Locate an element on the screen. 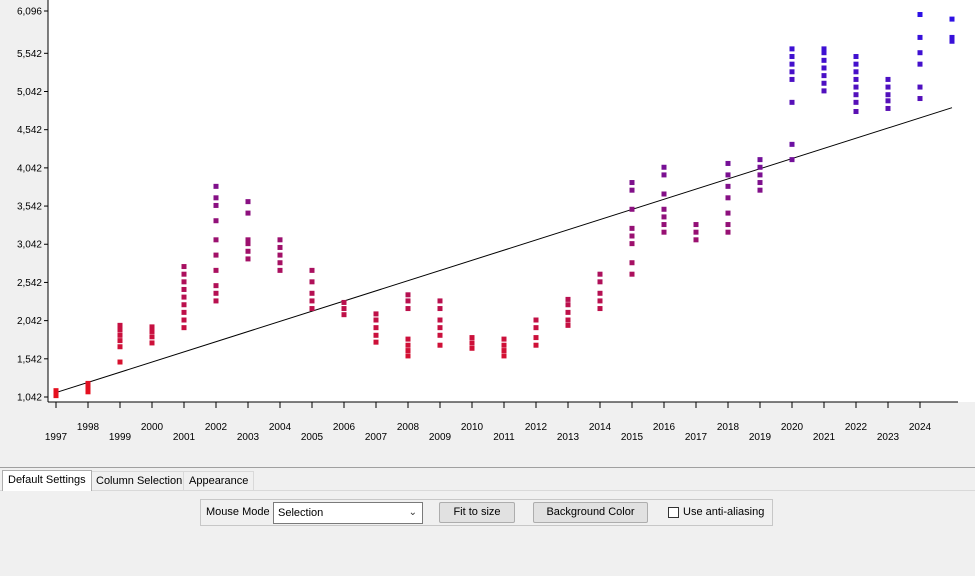 This screenshot has height=576, width=975. x-tick-label: 2011 is located at coordinates (504, 437).